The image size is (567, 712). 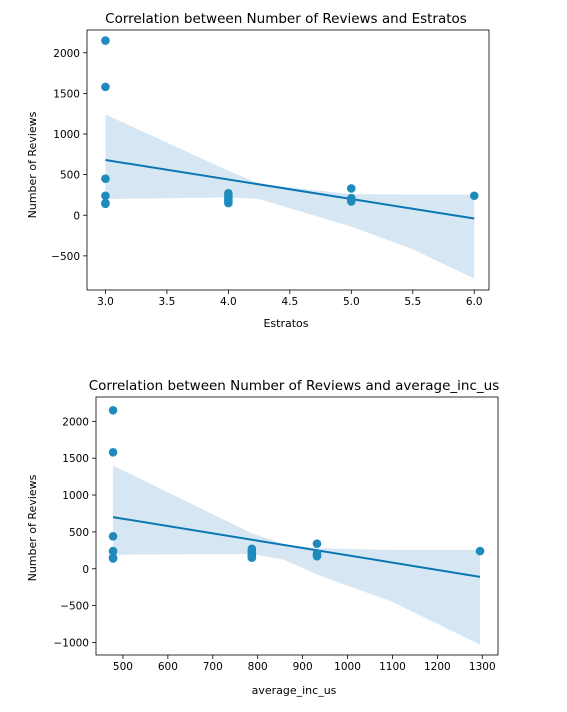 What do you see at coordinates (294, 690) in the screenshot?
I see `x-axis-label: average_inc_us` at bounding box center [294, 690].